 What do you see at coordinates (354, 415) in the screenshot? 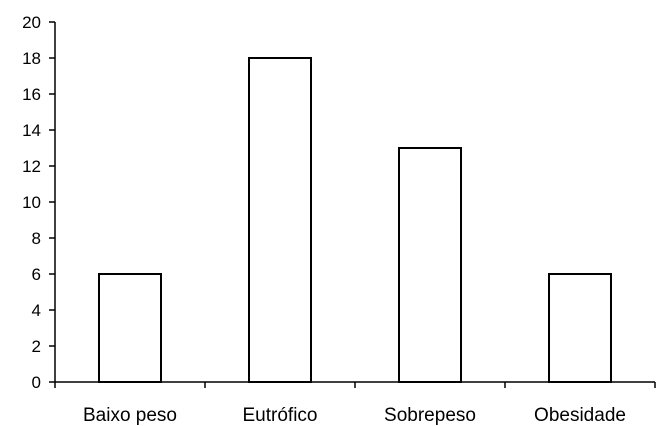
I see `category-labels: Baixo peso Eutrófico Sobrepeso Obesidade` at bounding box center [354, 415].